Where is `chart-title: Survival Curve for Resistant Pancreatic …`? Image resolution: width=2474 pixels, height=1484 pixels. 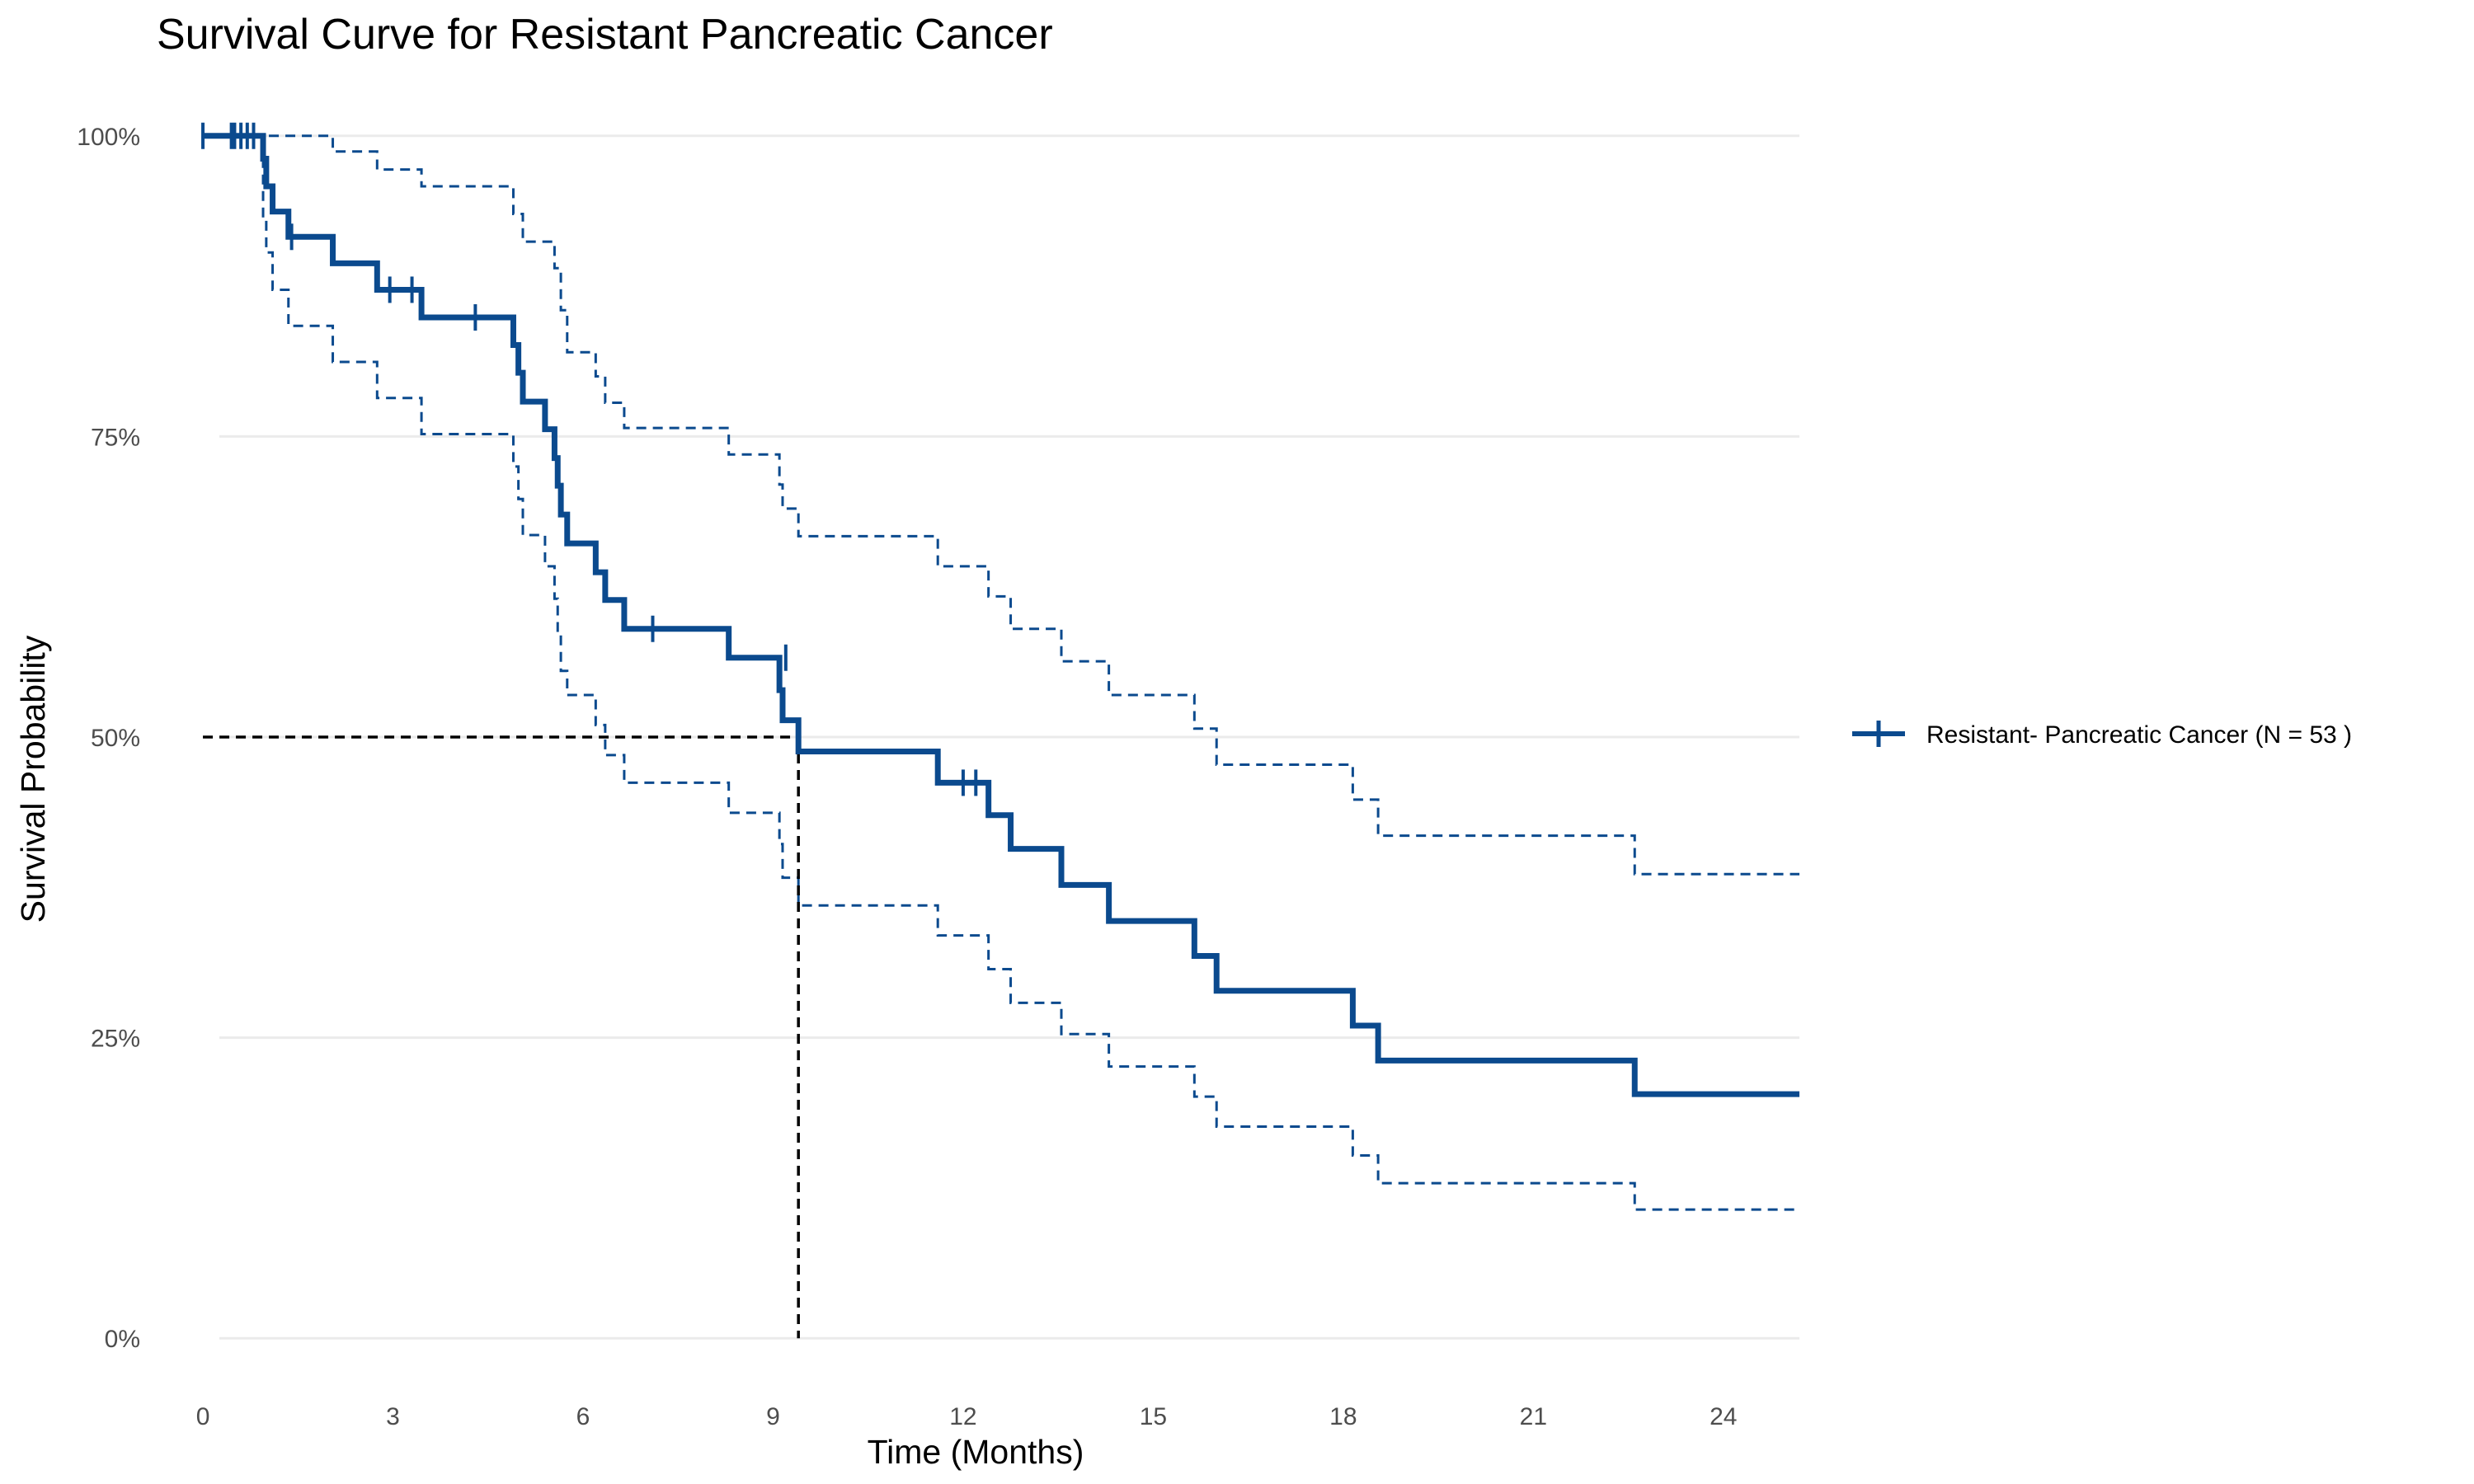 chart-title: Survival Curve for Resistant Pancreatic … is located at coordinates (605, 35).